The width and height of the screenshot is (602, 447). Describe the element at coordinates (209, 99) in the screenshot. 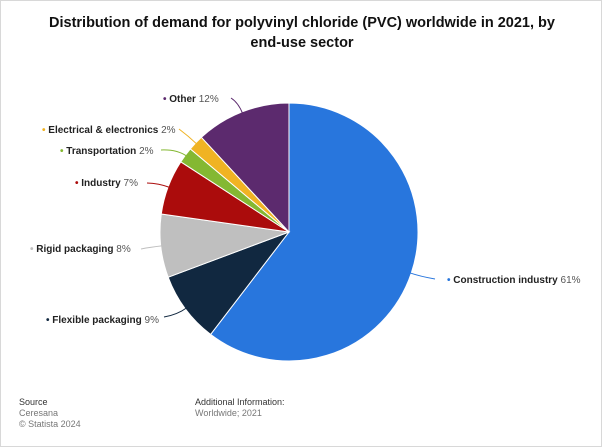

I see `label-value: 12%` at that location.